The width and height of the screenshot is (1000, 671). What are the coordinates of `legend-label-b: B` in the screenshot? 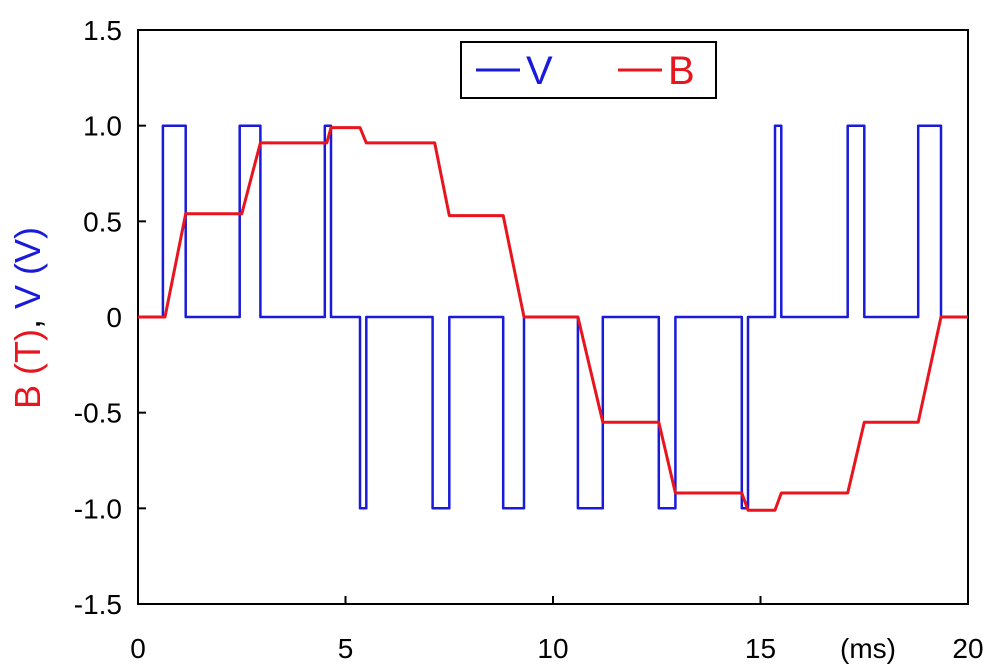 It's located at (681, 71).